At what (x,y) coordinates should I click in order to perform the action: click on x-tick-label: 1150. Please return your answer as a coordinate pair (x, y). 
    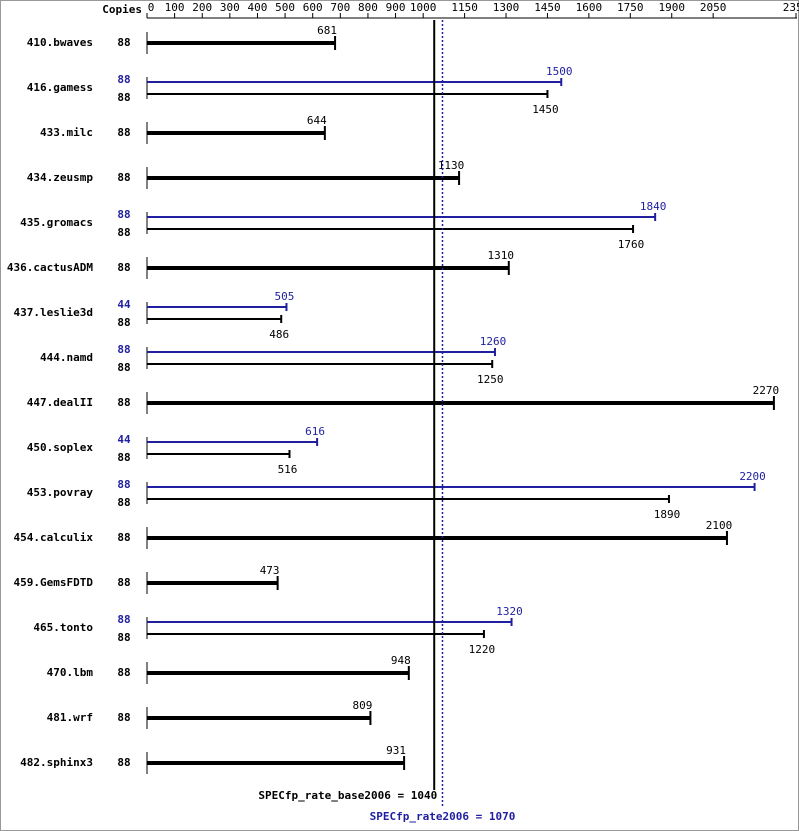
    Looking at the image, I should click on (464, 7).